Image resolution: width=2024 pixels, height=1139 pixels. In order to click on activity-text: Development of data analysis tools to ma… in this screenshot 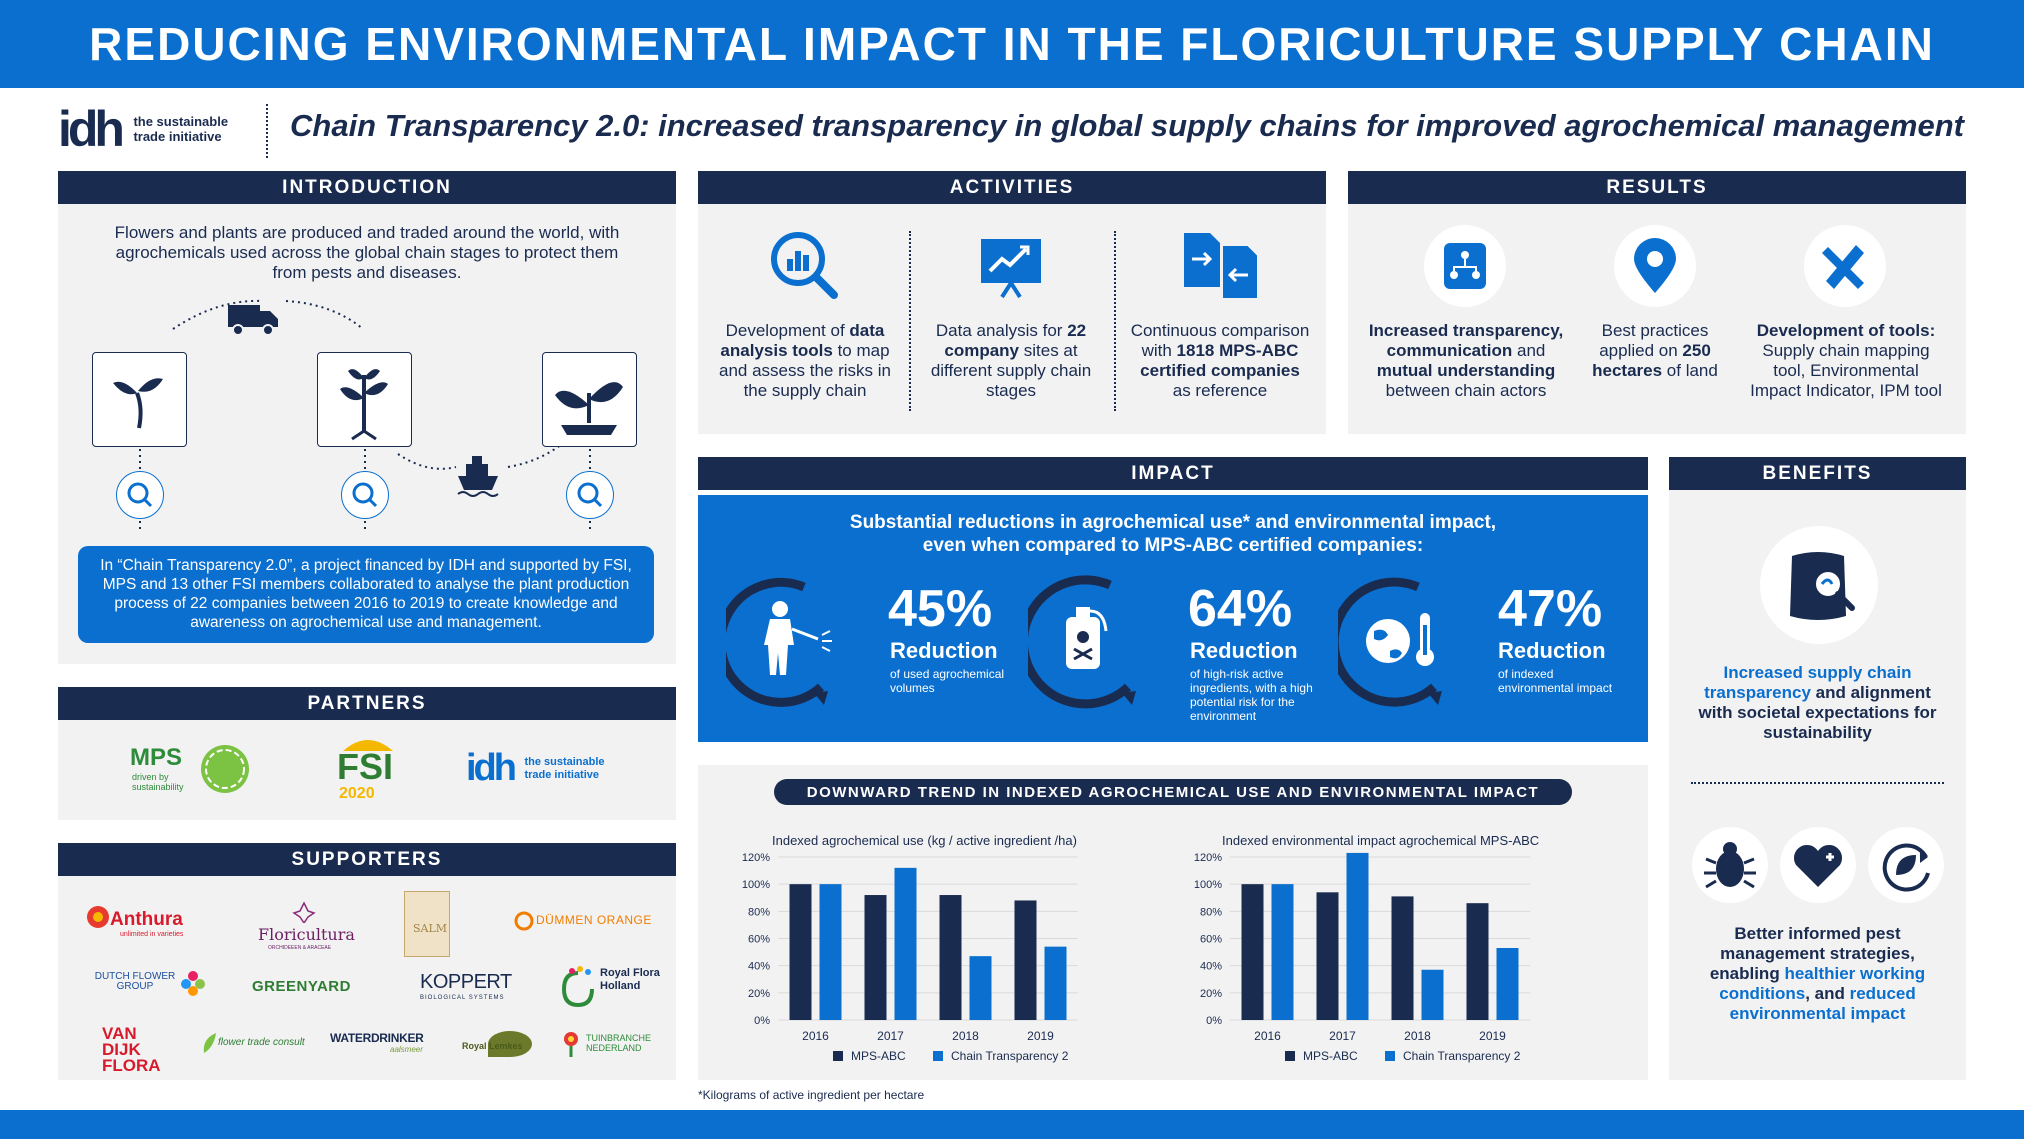, I will do `click(805, 361)`.